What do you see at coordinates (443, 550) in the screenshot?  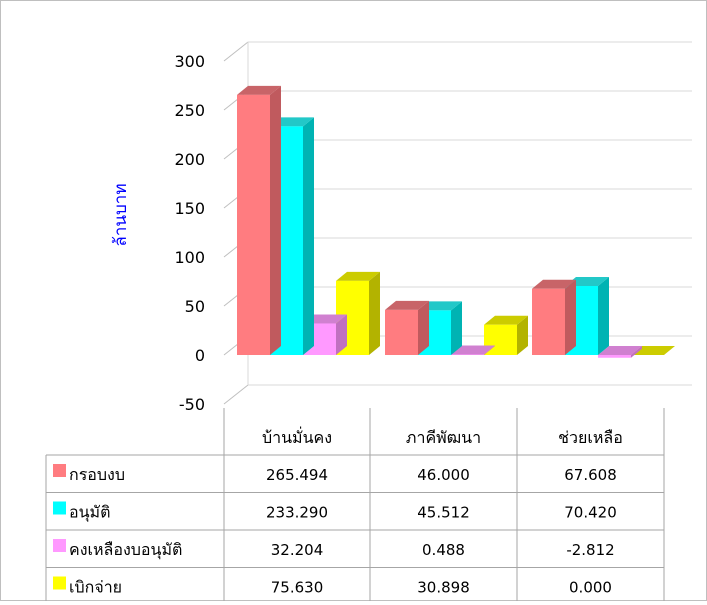 I see `data-label: 0.488` at bounding box center [443, 550].